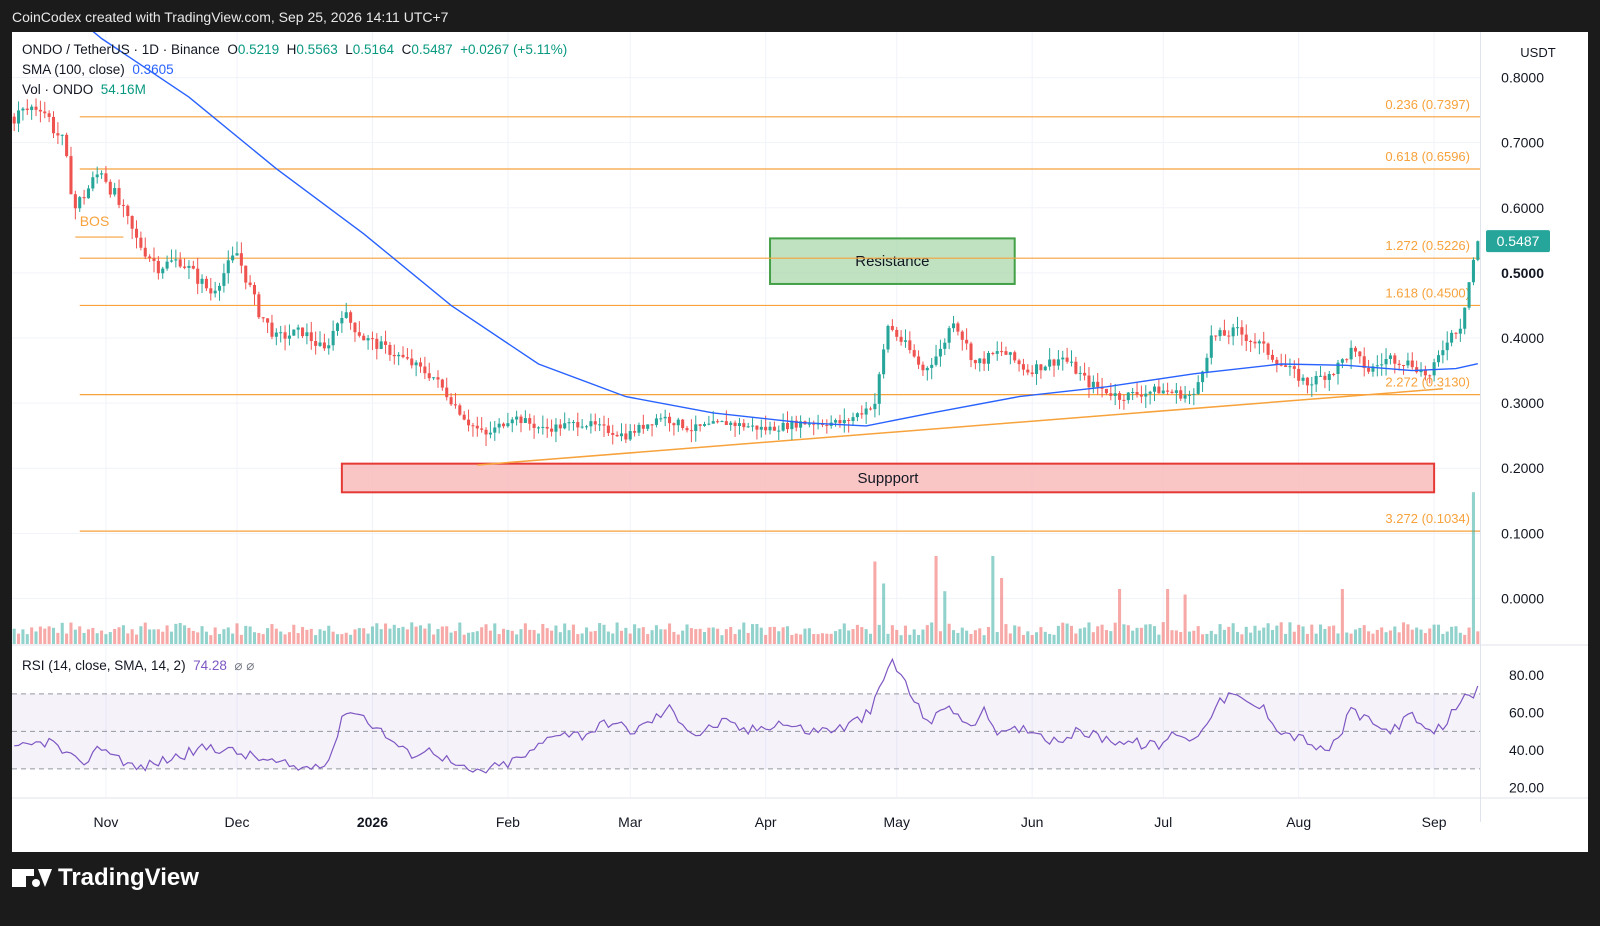 The image size is (1600, 926). What do you see at coordinates (373, 49) in the screenshot?
I see `low-value: 0.5164` at bounding box center [373, 49].